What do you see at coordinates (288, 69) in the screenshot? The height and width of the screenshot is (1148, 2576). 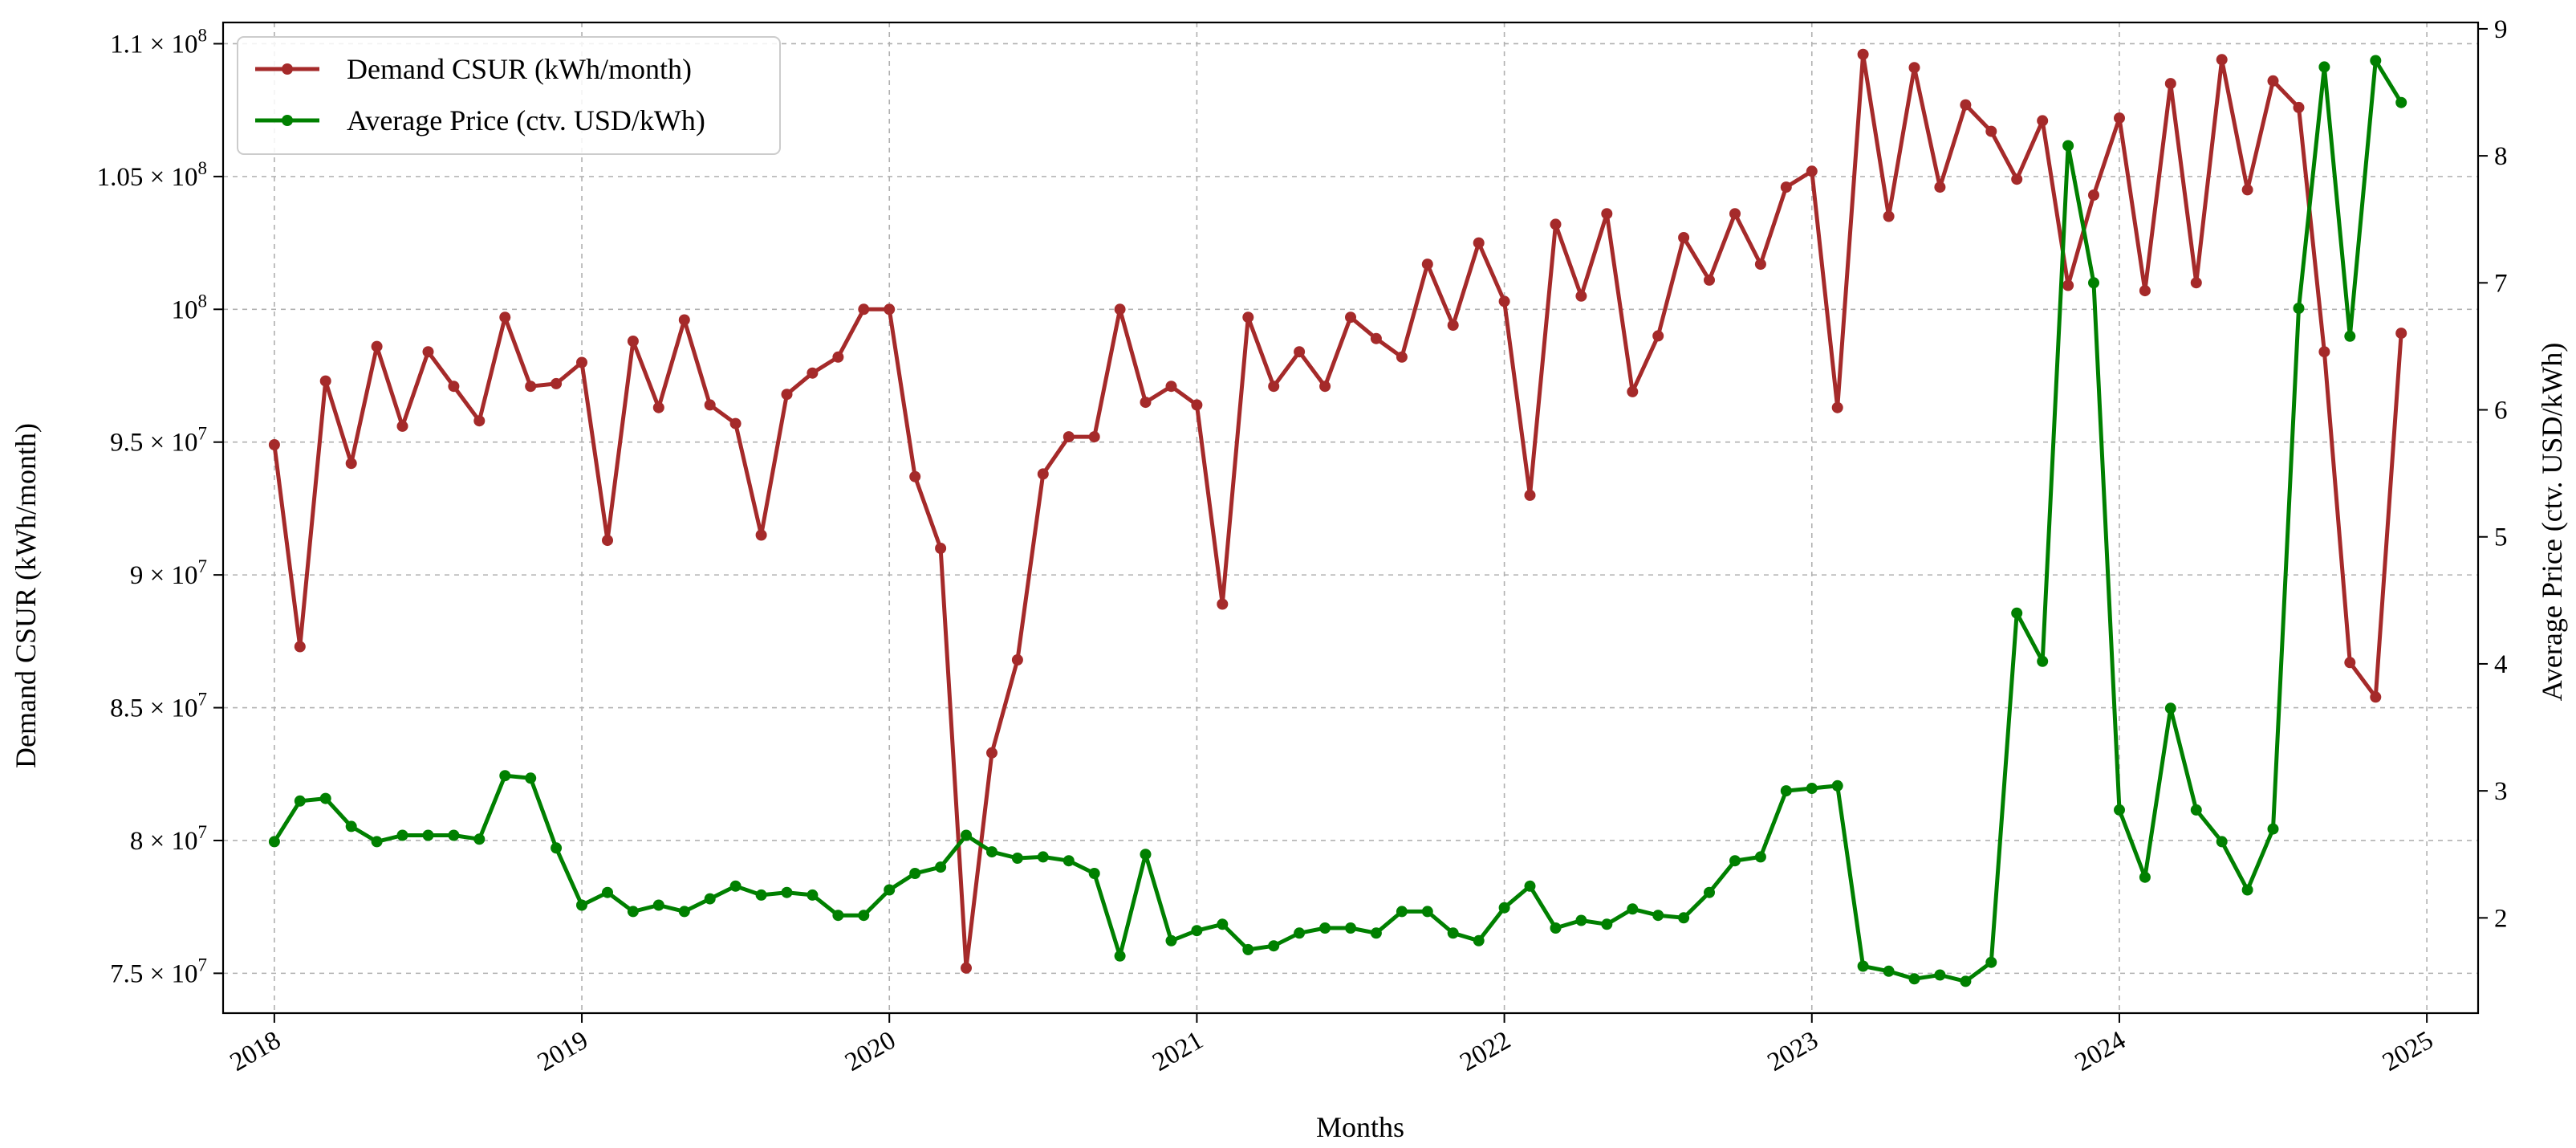 I see `legend-marker-demand` at bounding box center [288, 69].